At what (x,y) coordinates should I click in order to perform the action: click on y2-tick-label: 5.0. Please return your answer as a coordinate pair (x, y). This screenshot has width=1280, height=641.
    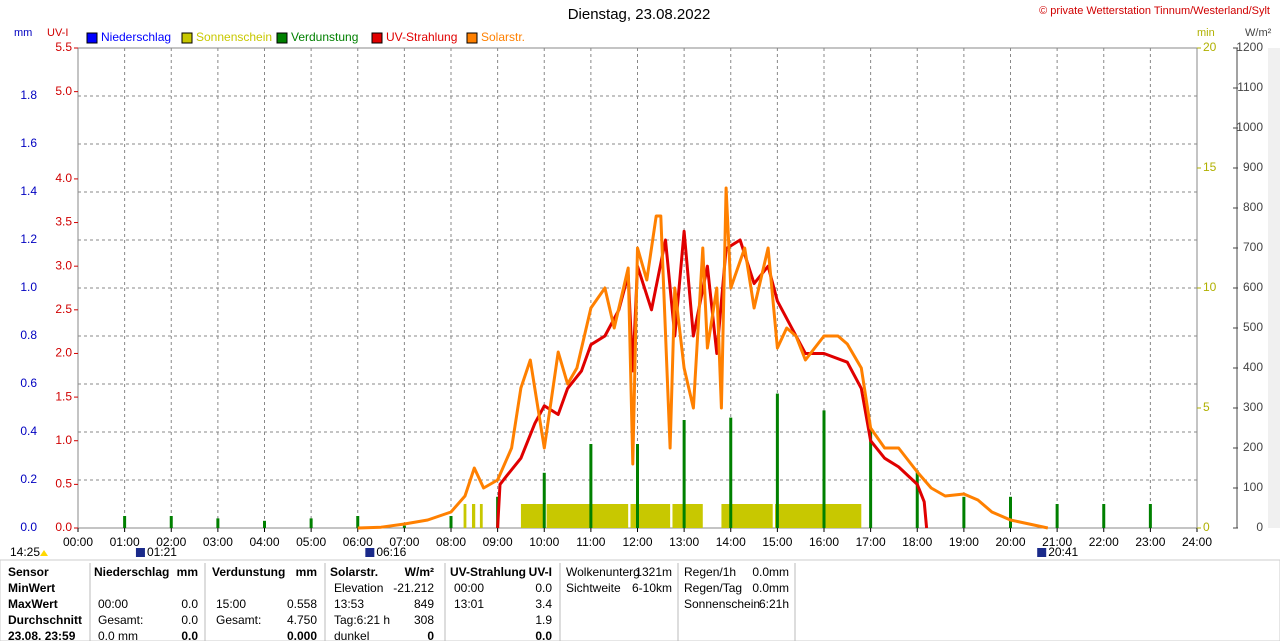
    Looking at the image, I should click on (63, 91).